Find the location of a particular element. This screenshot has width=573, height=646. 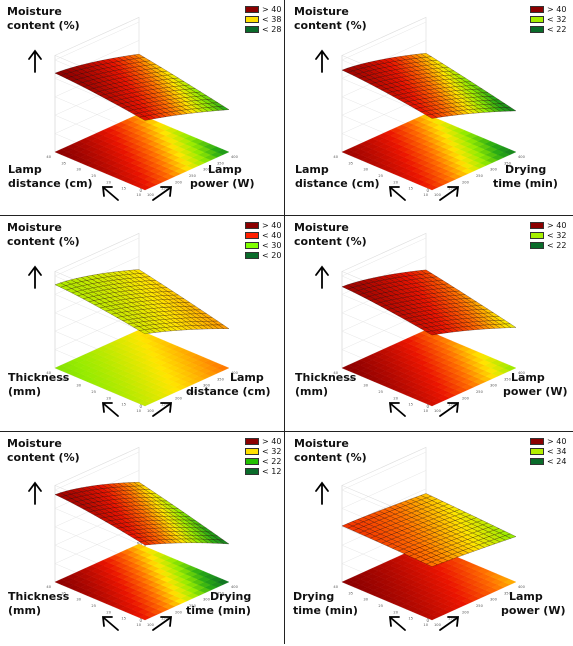

x-tick-label: 250 is located at coordinates (480, 176).